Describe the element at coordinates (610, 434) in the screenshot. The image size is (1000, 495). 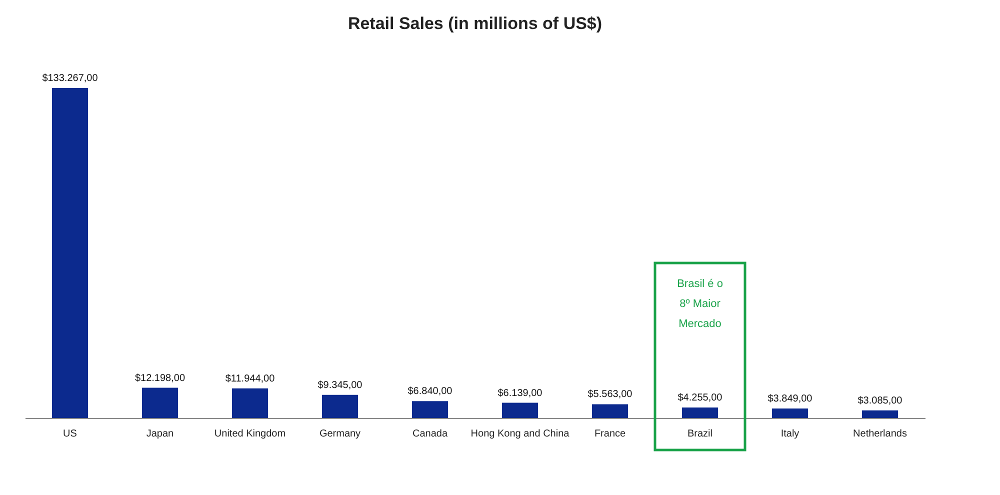
I see `x-tick-label: France` at that location.